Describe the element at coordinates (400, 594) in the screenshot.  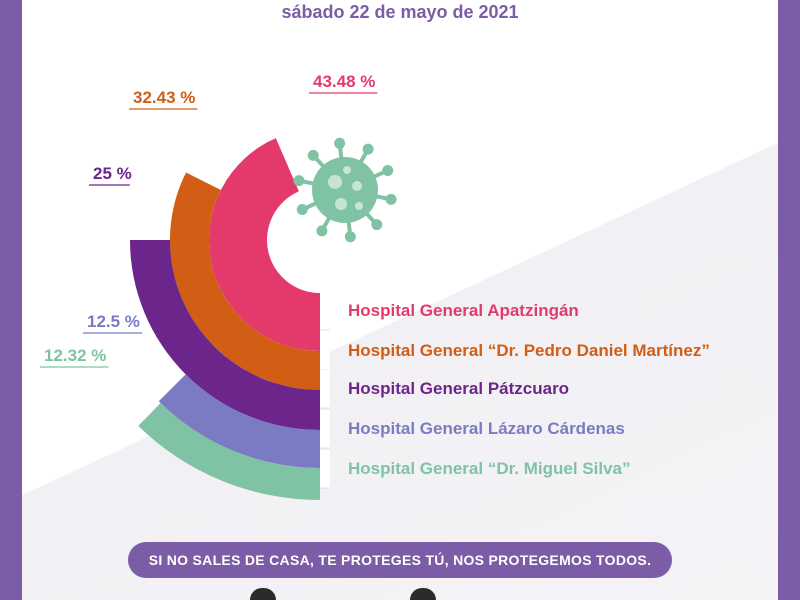
I see `government-logos` at that location.